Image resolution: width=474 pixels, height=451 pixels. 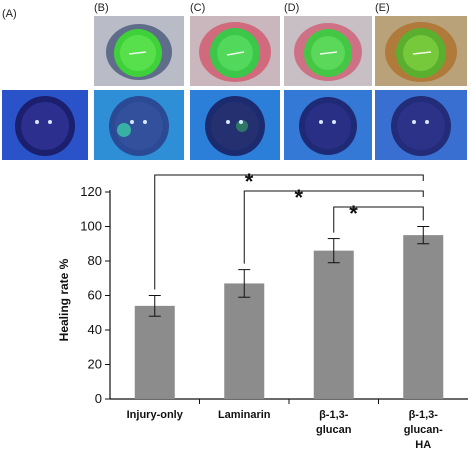 What do you see at coordinates (95, 329) in the screenshot?
I see `y-tick-label: 40` at bounding box center [95, 329].